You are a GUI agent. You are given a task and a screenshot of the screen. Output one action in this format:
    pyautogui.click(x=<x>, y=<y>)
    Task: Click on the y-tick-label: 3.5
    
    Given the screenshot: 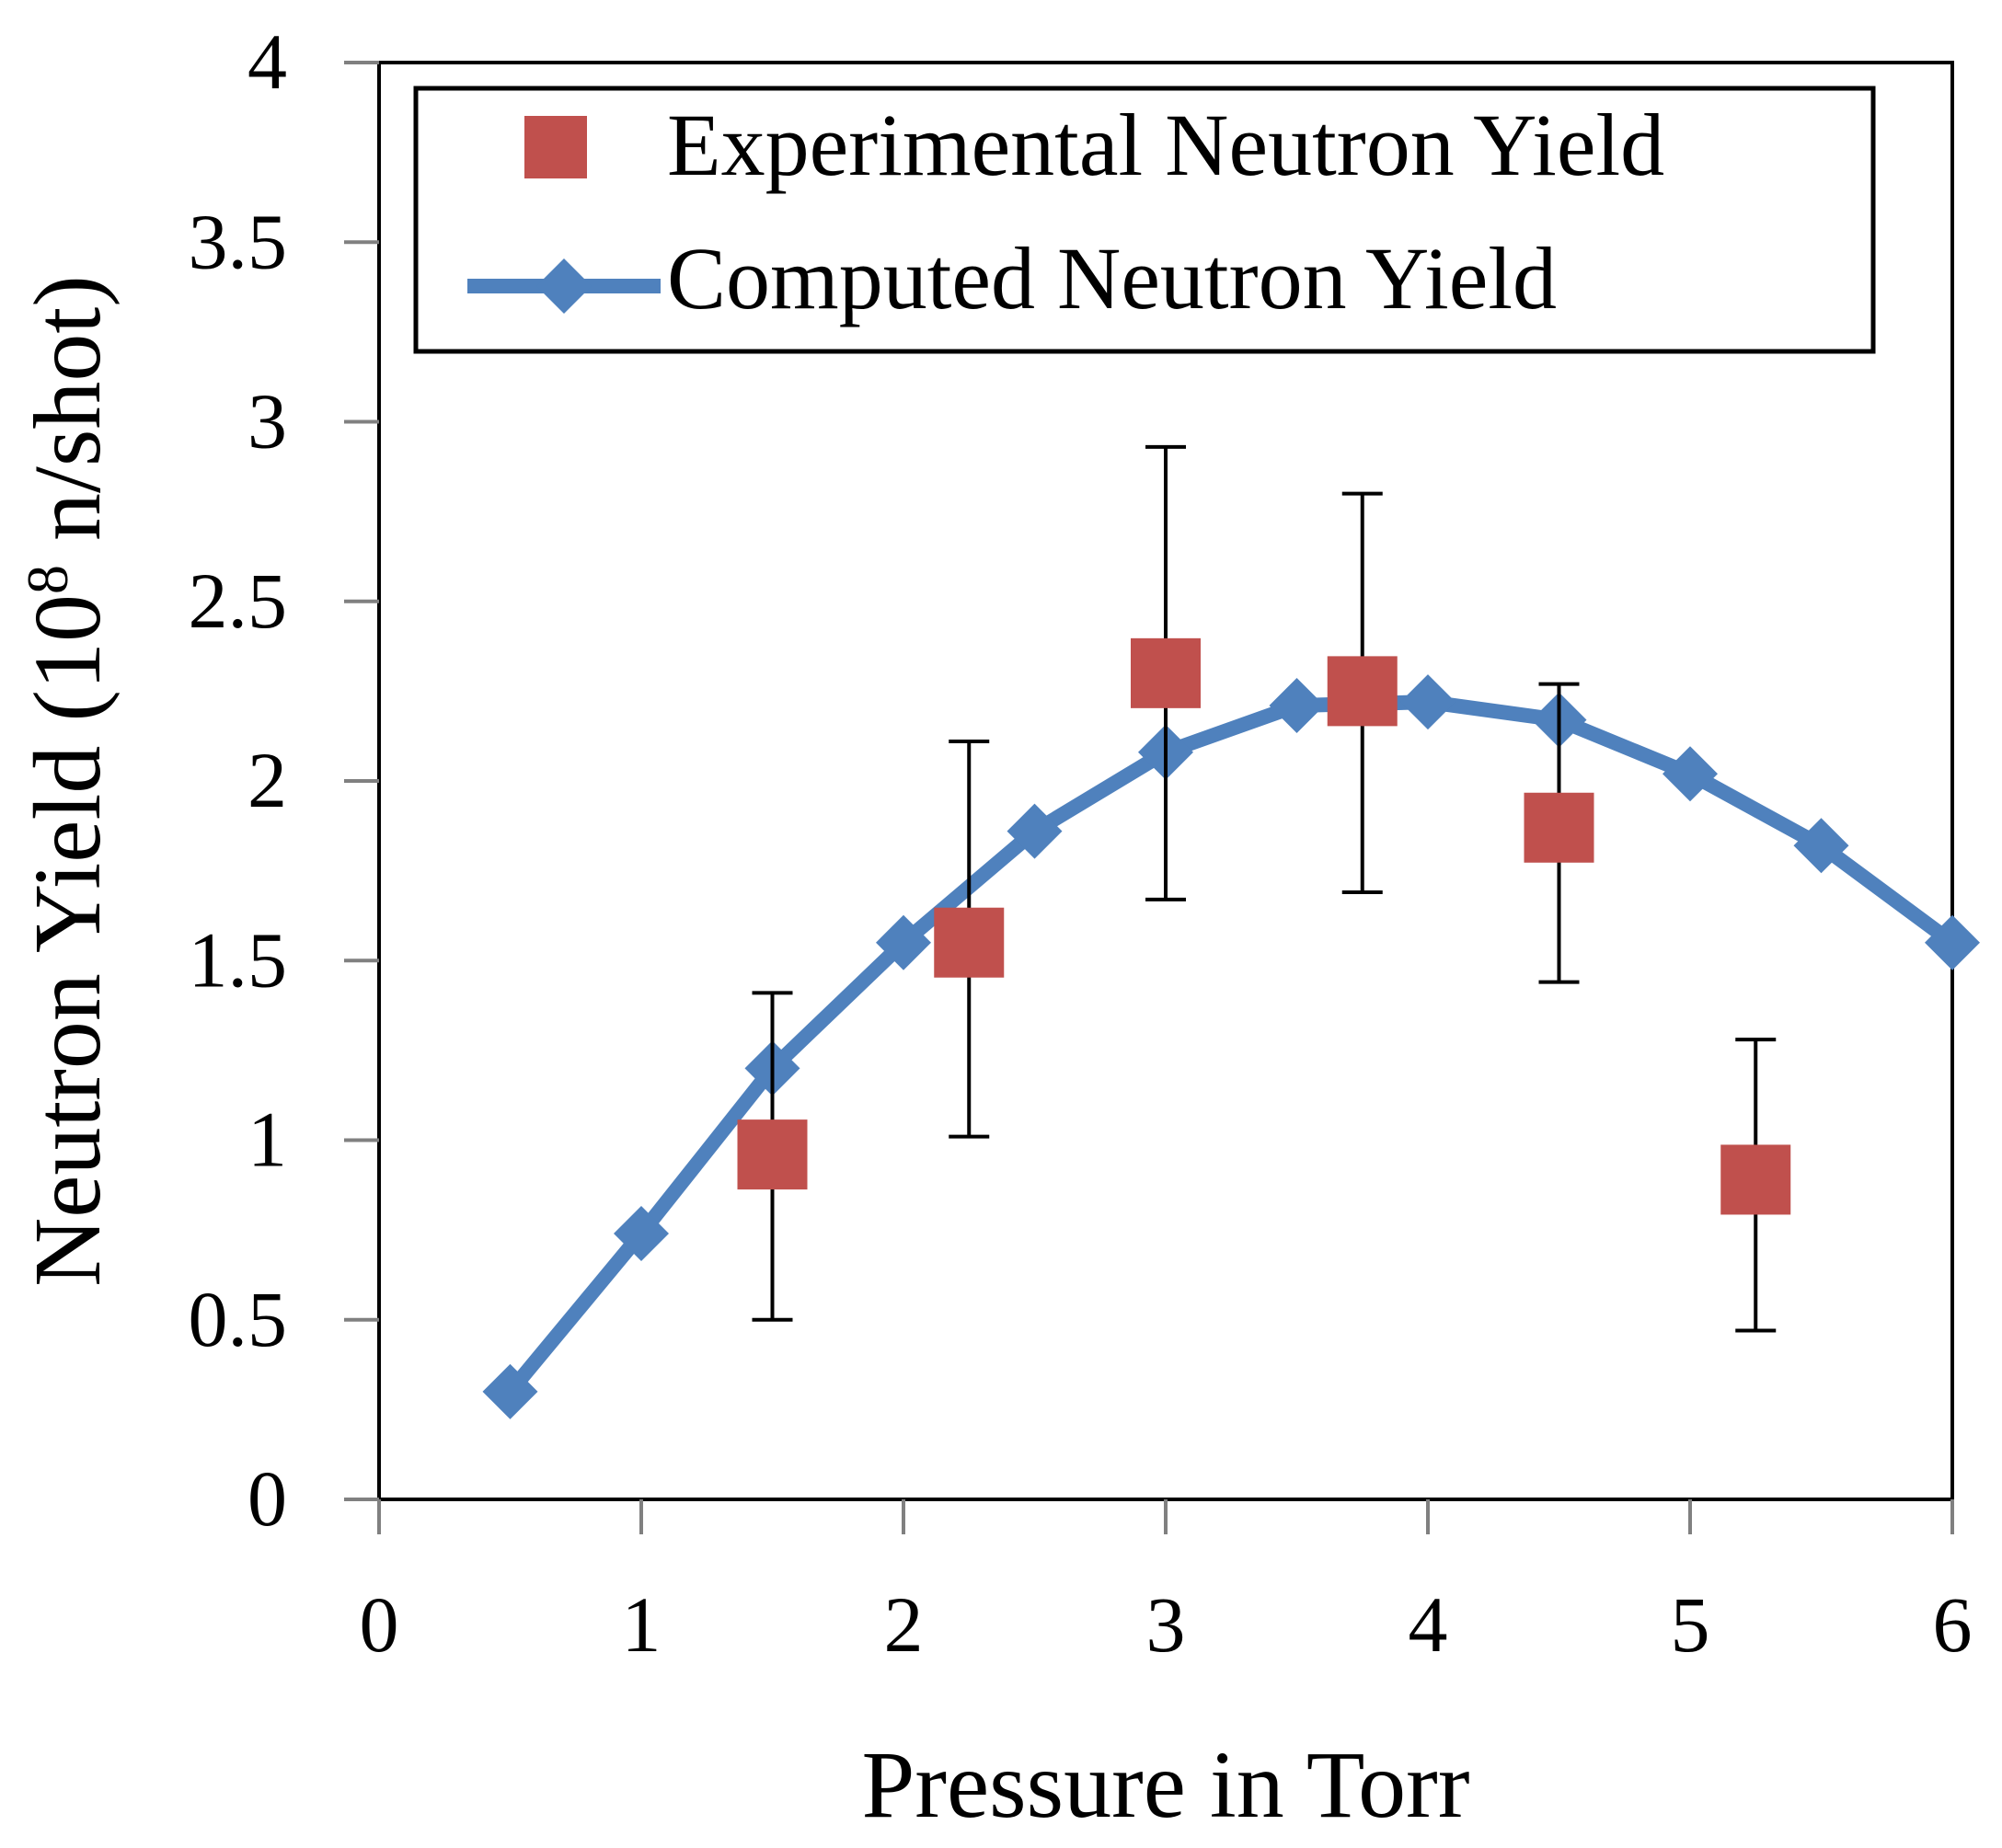 What is the action you would take?
    pyautogui.click(x=238, y=241)
    